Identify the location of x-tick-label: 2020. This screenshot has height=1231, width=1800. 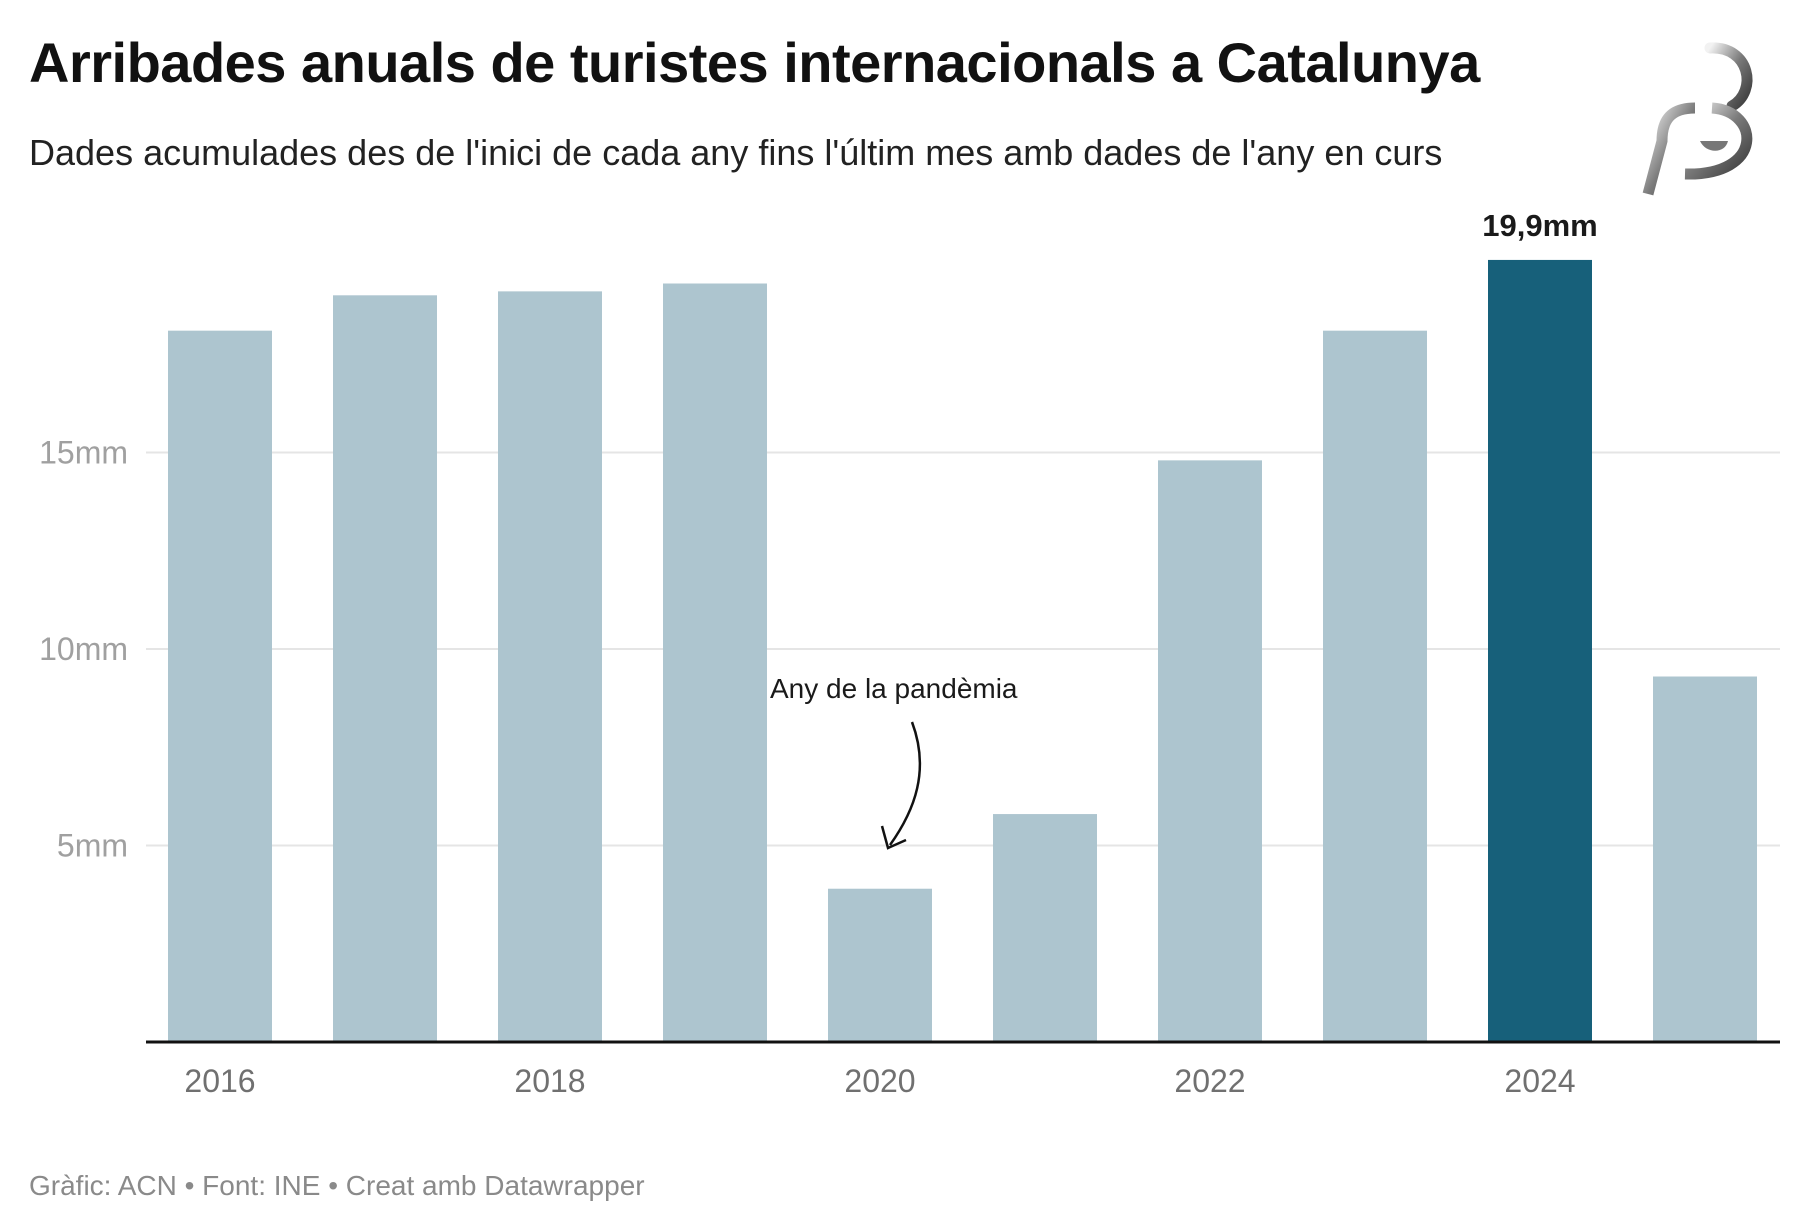
(879, 1081).